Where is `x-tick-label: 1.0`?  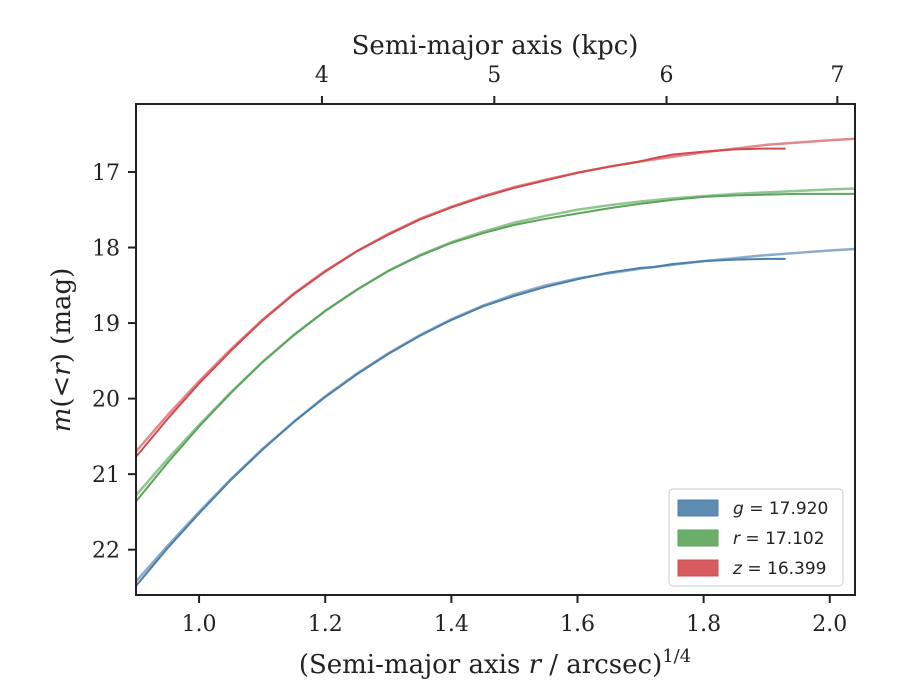 x-tick-label: 1.0 is located at coordinates (199, 624).